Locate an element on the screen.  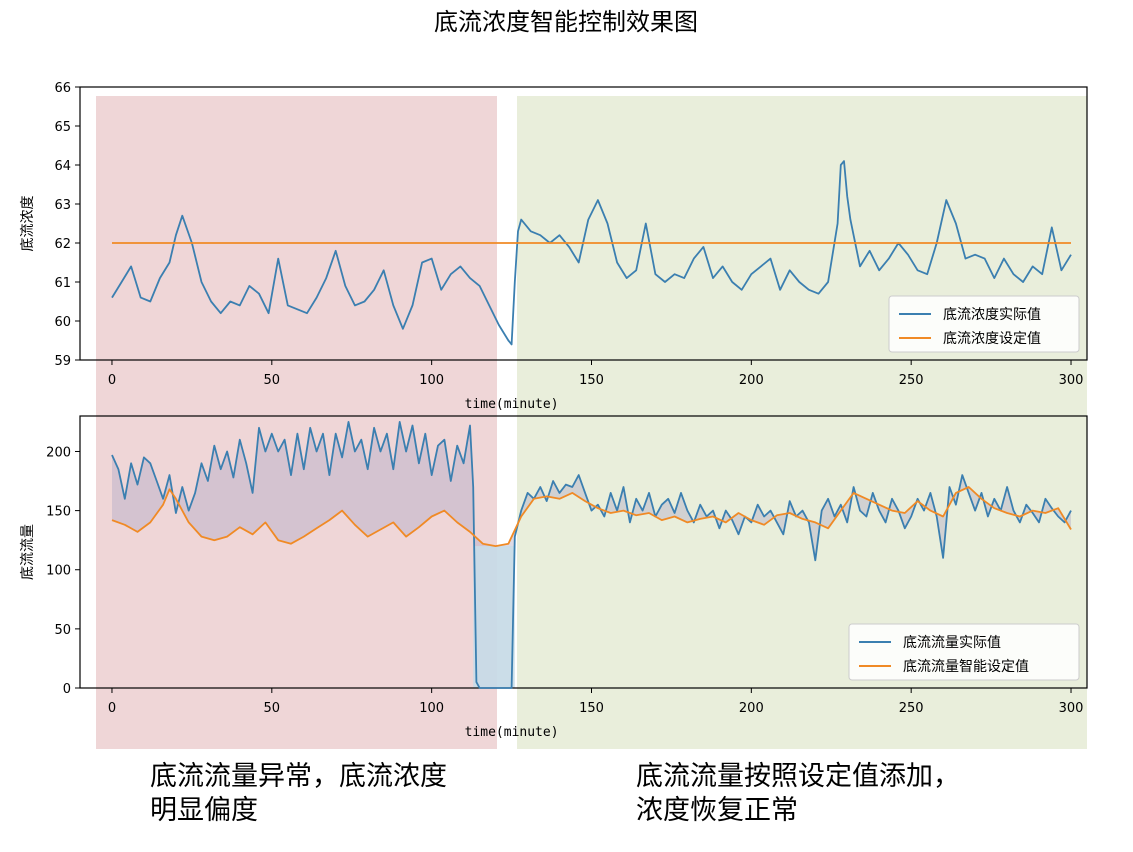
y-tick-label: 64 is located at coordinates (62, 166).